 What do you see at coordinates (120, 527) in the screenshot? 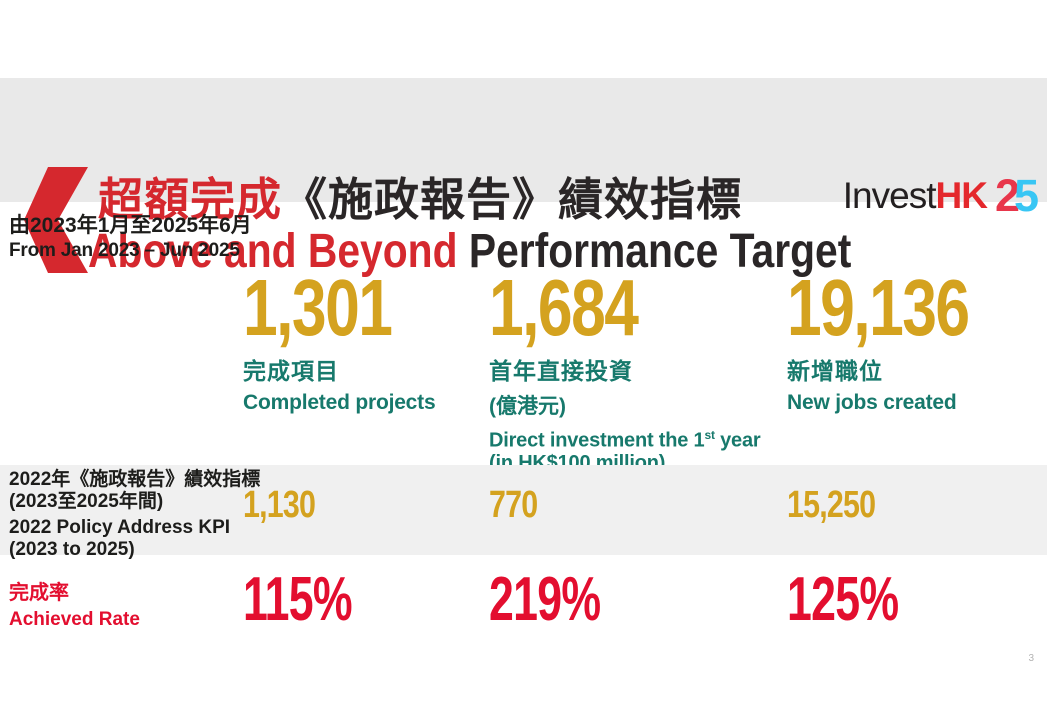
I see `kpi-label-en-line1: 2022 Policy Address KPI` at bounding box center [120, 527].